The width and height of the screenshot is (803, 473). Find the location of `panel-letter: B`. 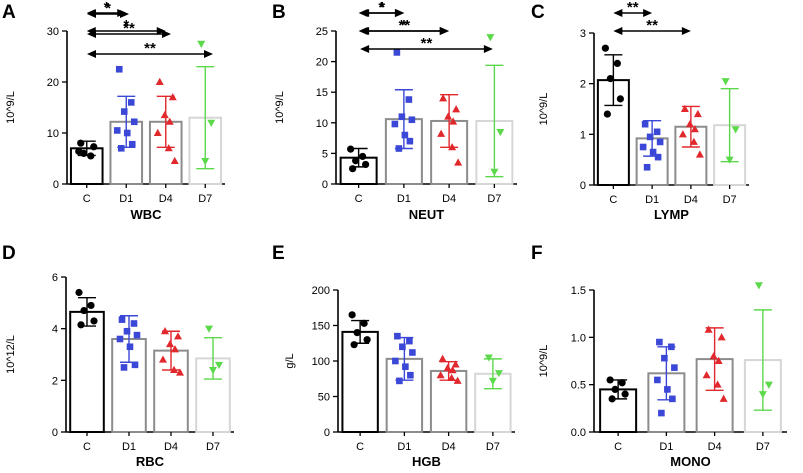

panel-letter: B is located at coordinates (279, 12).